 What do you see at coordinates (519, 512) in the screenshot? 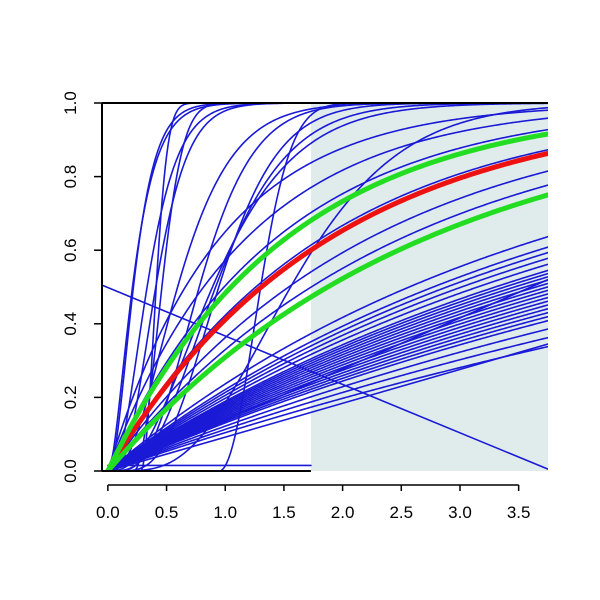
I see `x-tick-label: 3.5` at bounding box center [519, 512].